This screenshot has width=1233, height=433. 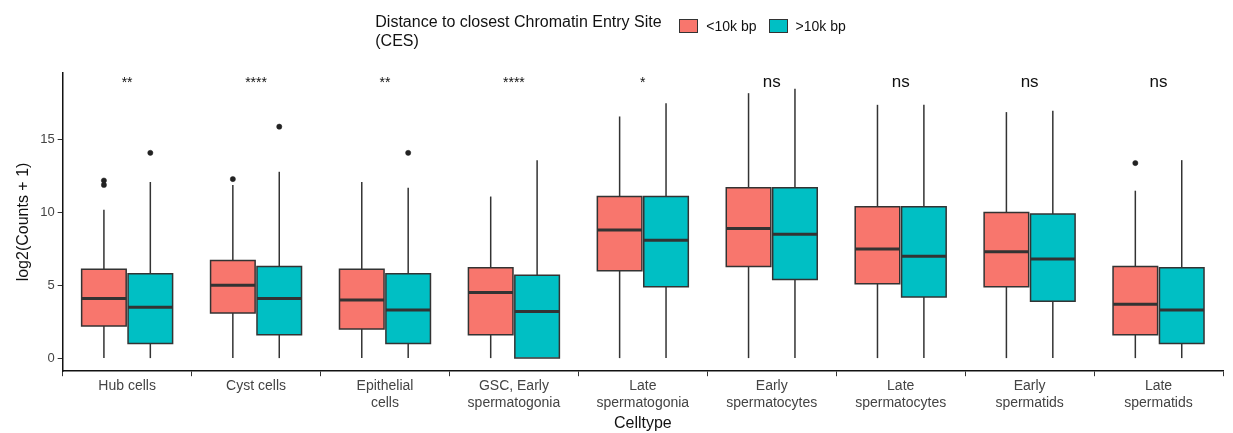 I want to click on y-tick-label: 5, so click(x=51, y=284).